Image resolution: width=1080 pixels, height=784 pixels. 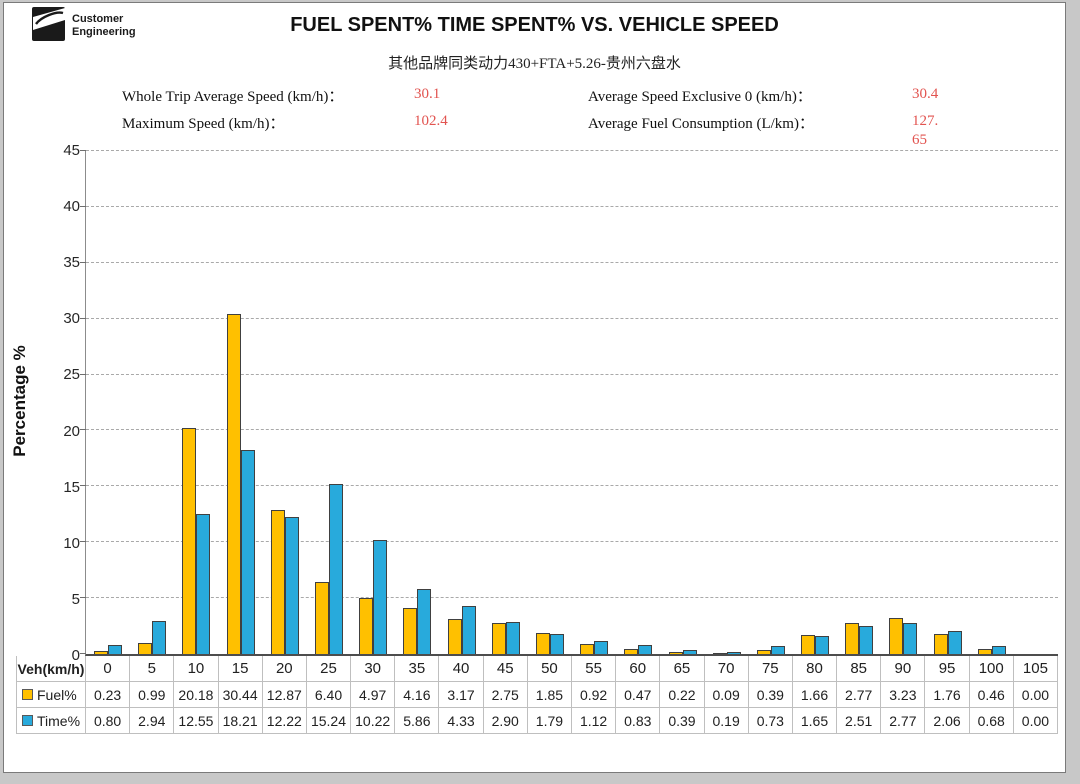 I want to click on time-value-cell: 2.94, so click(x=152, y=721).